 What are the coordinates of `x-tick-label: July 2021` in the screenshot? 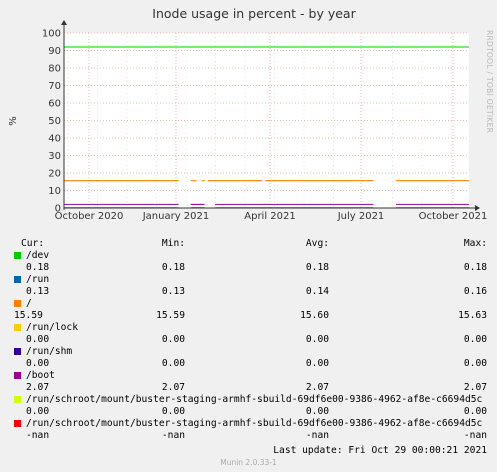 It's located at (361, 216).